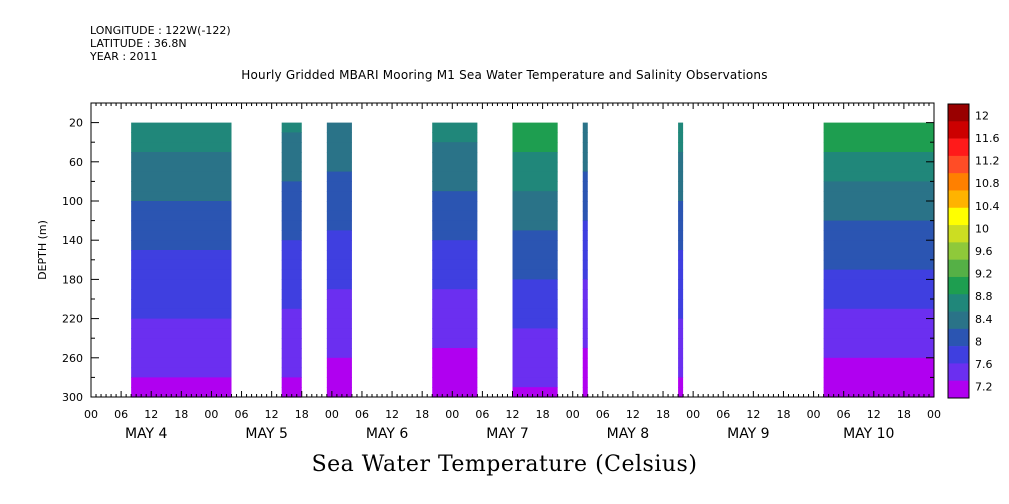 This screenshot has height=504, width=1009. What do you see at coordinates (146, 434) in the screenshot?
I see `day-label: MAY 4` at bounding box center [146, 434].